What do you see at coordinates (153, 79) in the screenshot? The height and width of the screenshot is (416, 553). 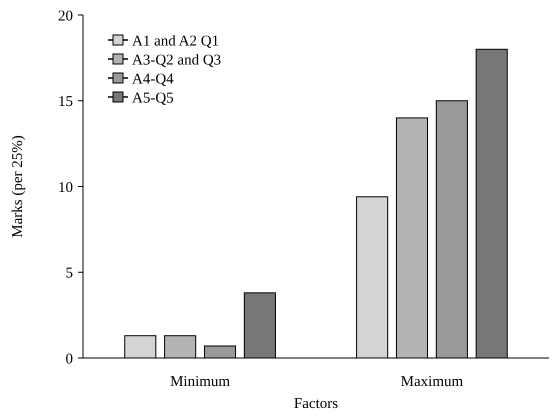 I see `legend-label: A4-Q4` at bounding box center [153, 79].